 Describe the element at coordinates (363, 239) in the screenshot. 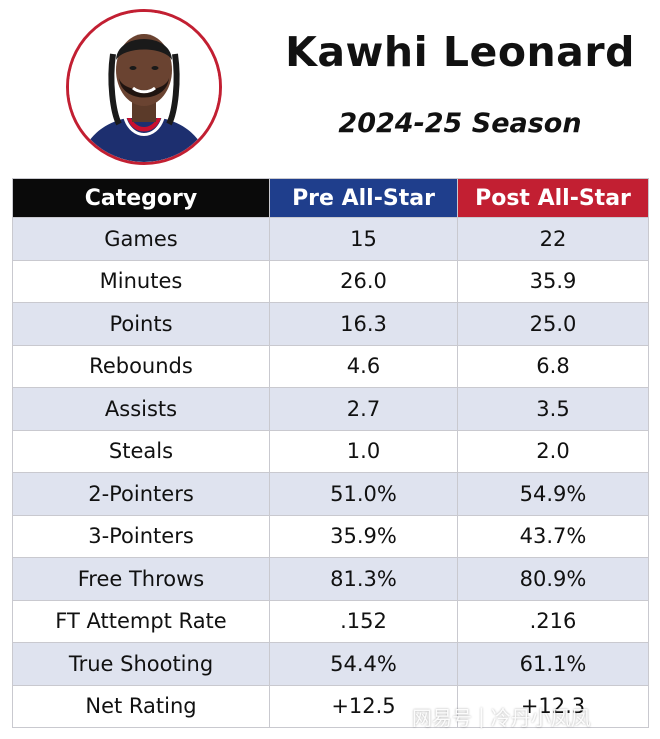

I see `pre-value-cell: 15` at that location.